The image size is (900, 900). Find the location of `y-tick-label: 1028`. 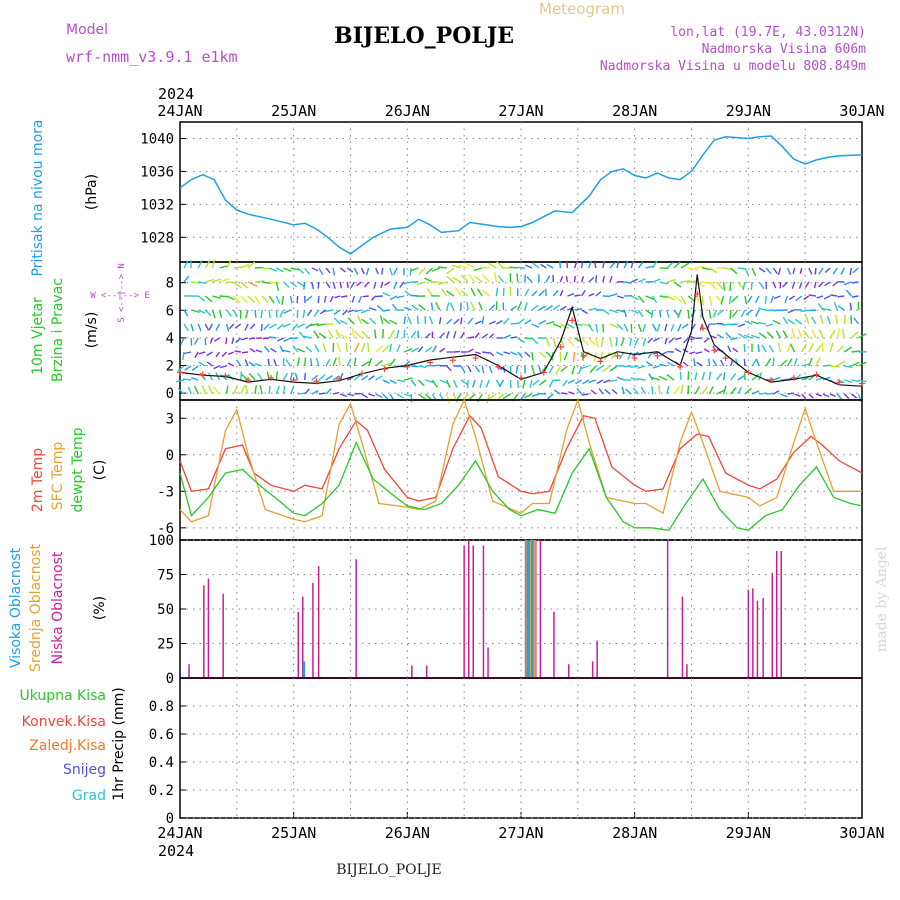

y-tick-label: 1028 is located at coordinates (157, 238).